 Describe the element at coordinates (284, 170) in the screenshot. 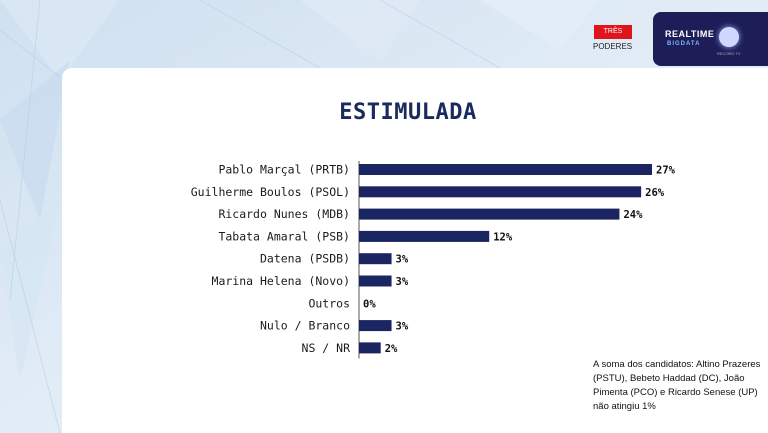

I see `category-label: Pablo Marçal (PRTB)` at that location.